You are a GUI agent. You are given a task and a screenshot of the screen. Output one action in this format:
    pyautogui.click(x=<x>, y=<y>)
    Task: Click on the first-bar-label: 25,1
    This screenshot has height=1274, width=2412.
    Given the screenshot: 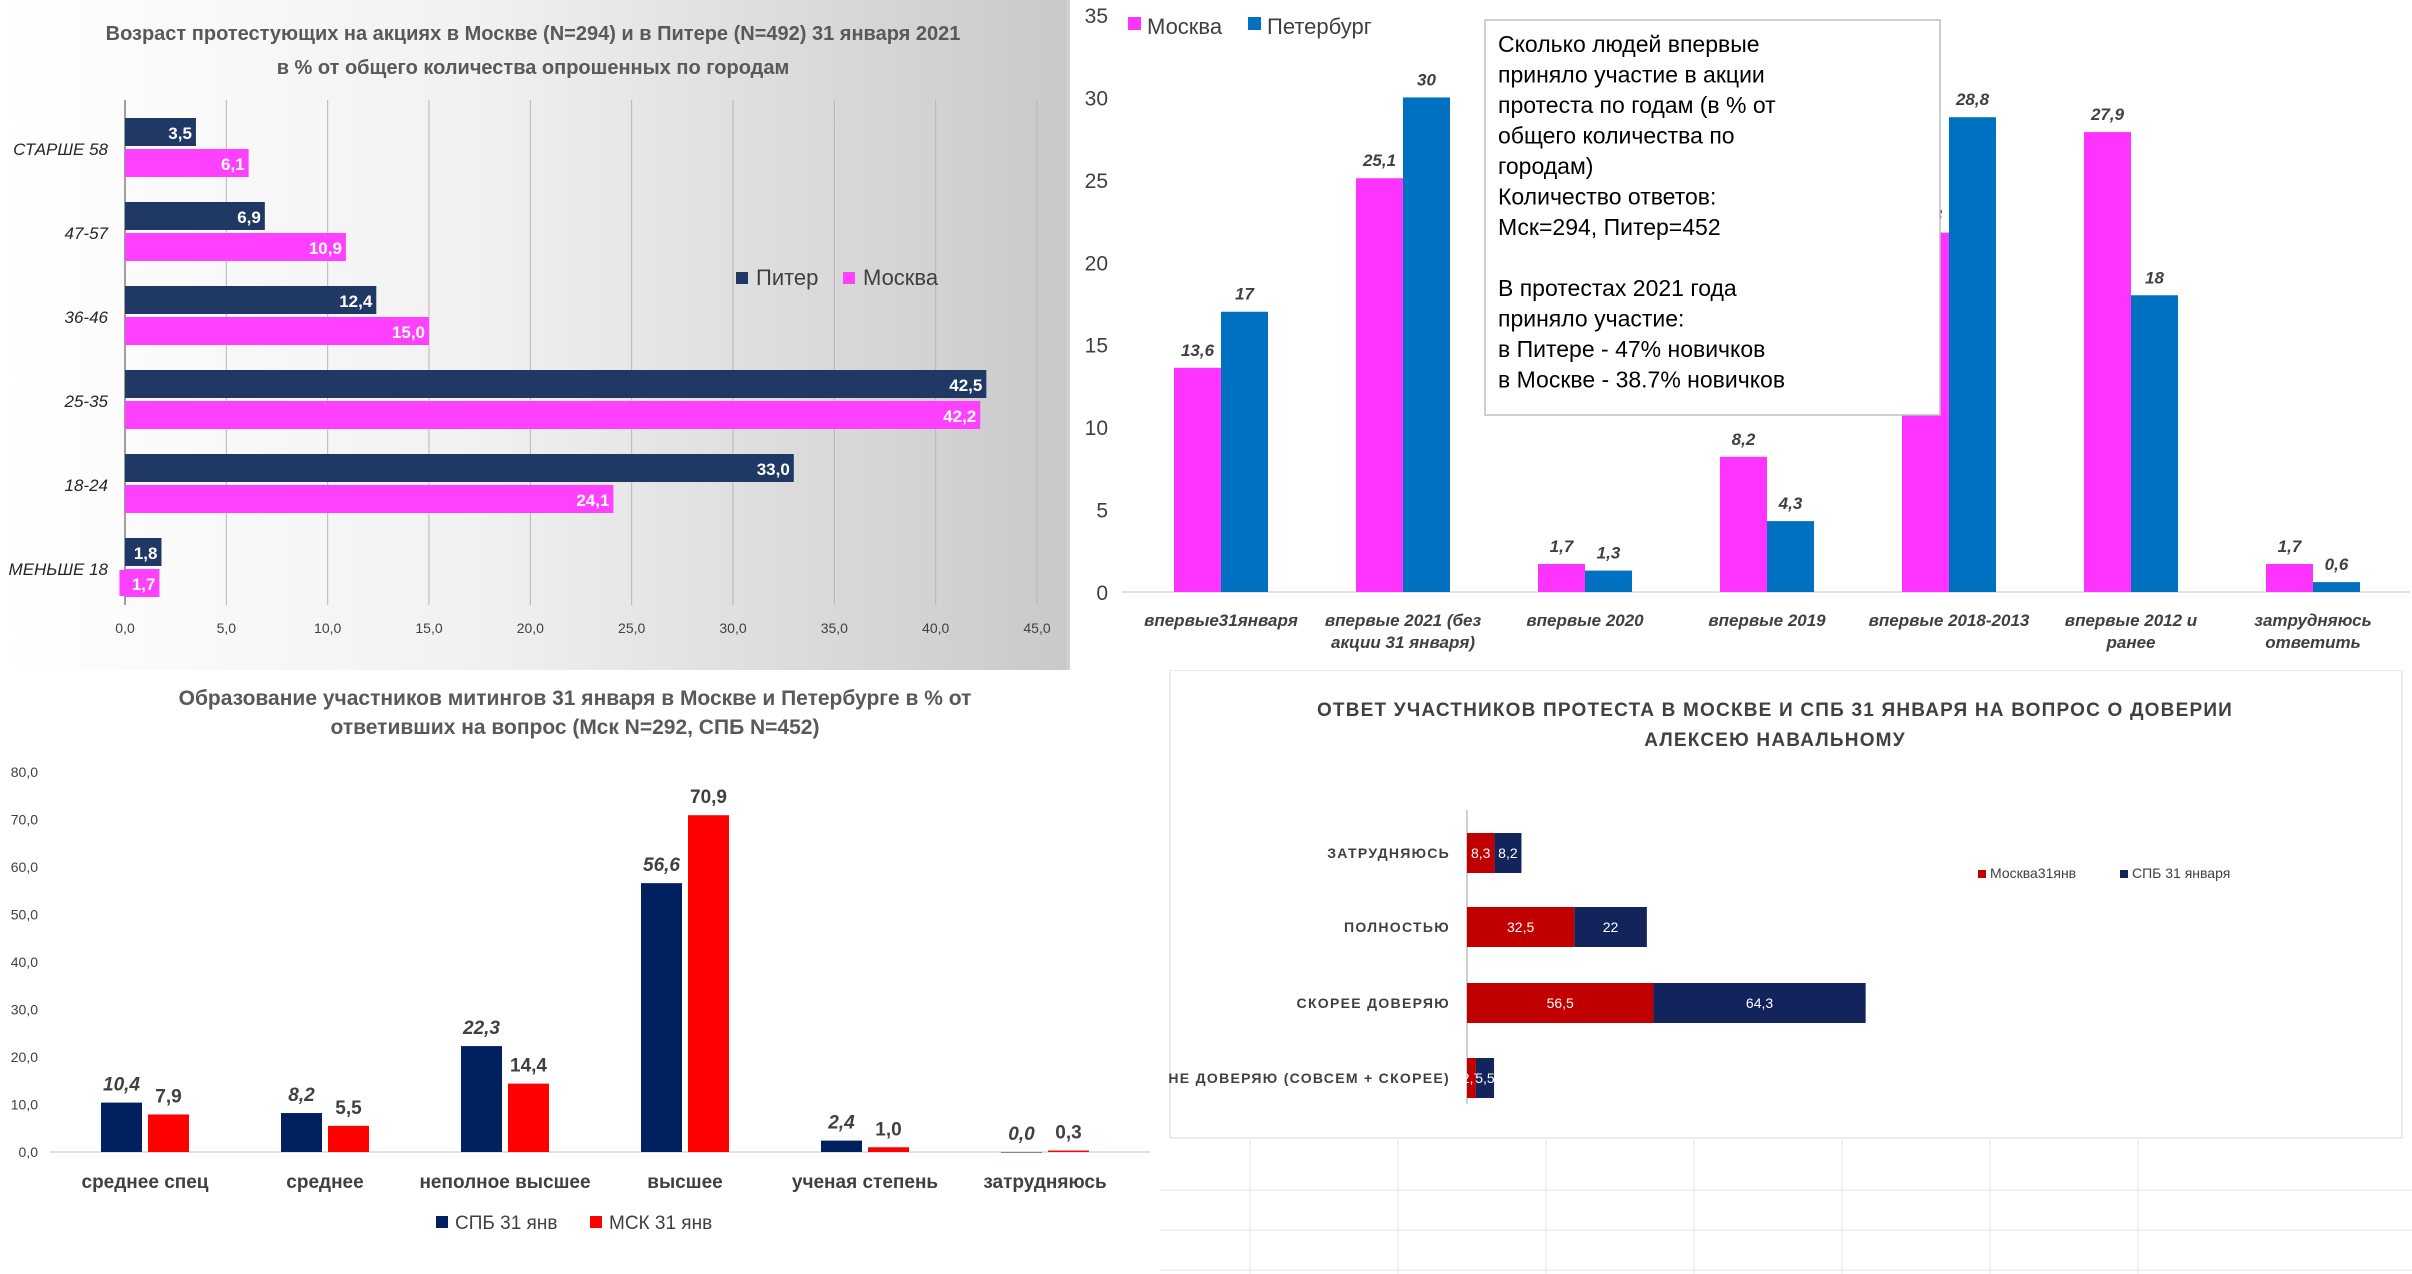 What is the action you would take?
    pyautogui.click(x=1379, y=160)
    